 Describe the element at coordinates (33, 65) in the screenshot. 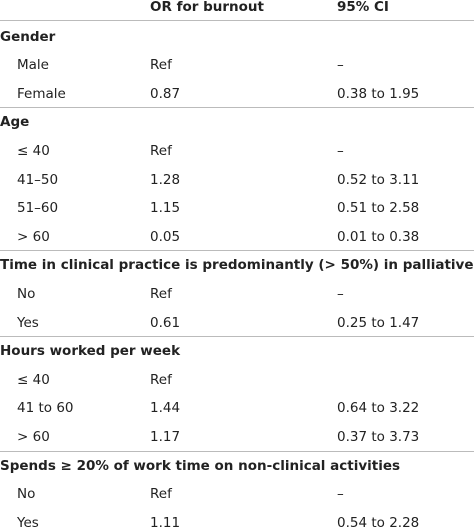

I see `row-label: Male` at that location.